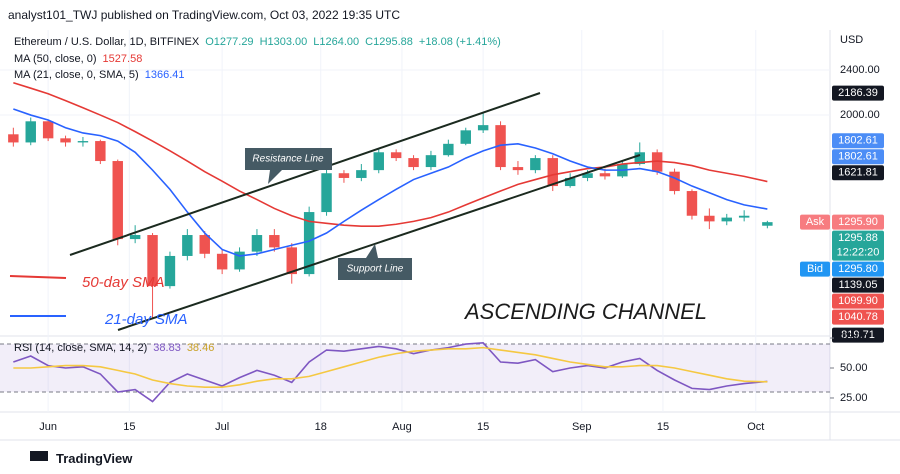 Image resolution: width=900 pixels, height=474 pixels. I want to click on y-tick-label: 25.00, so click(854, 398).